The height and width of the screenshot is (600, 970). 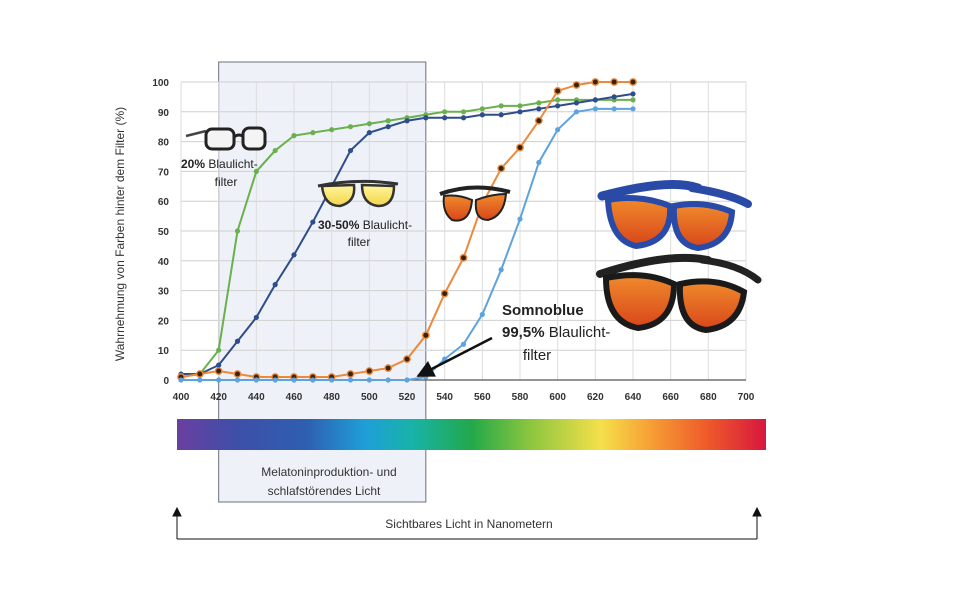 What do you see at coordinates (164, 262) in the screenshot?
I see `y-tick-40: 40` at bounding box center [164, 262].